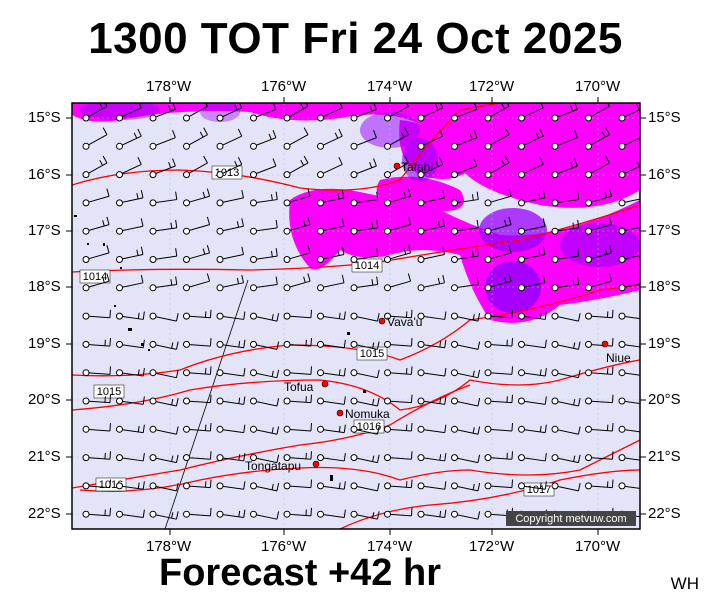 This screenshot has width=711, height=600. What do you see at coordinates (44, 513) in the screenshot?
I see `lat-label-left: 22°S` at bounding box center [44, 513].